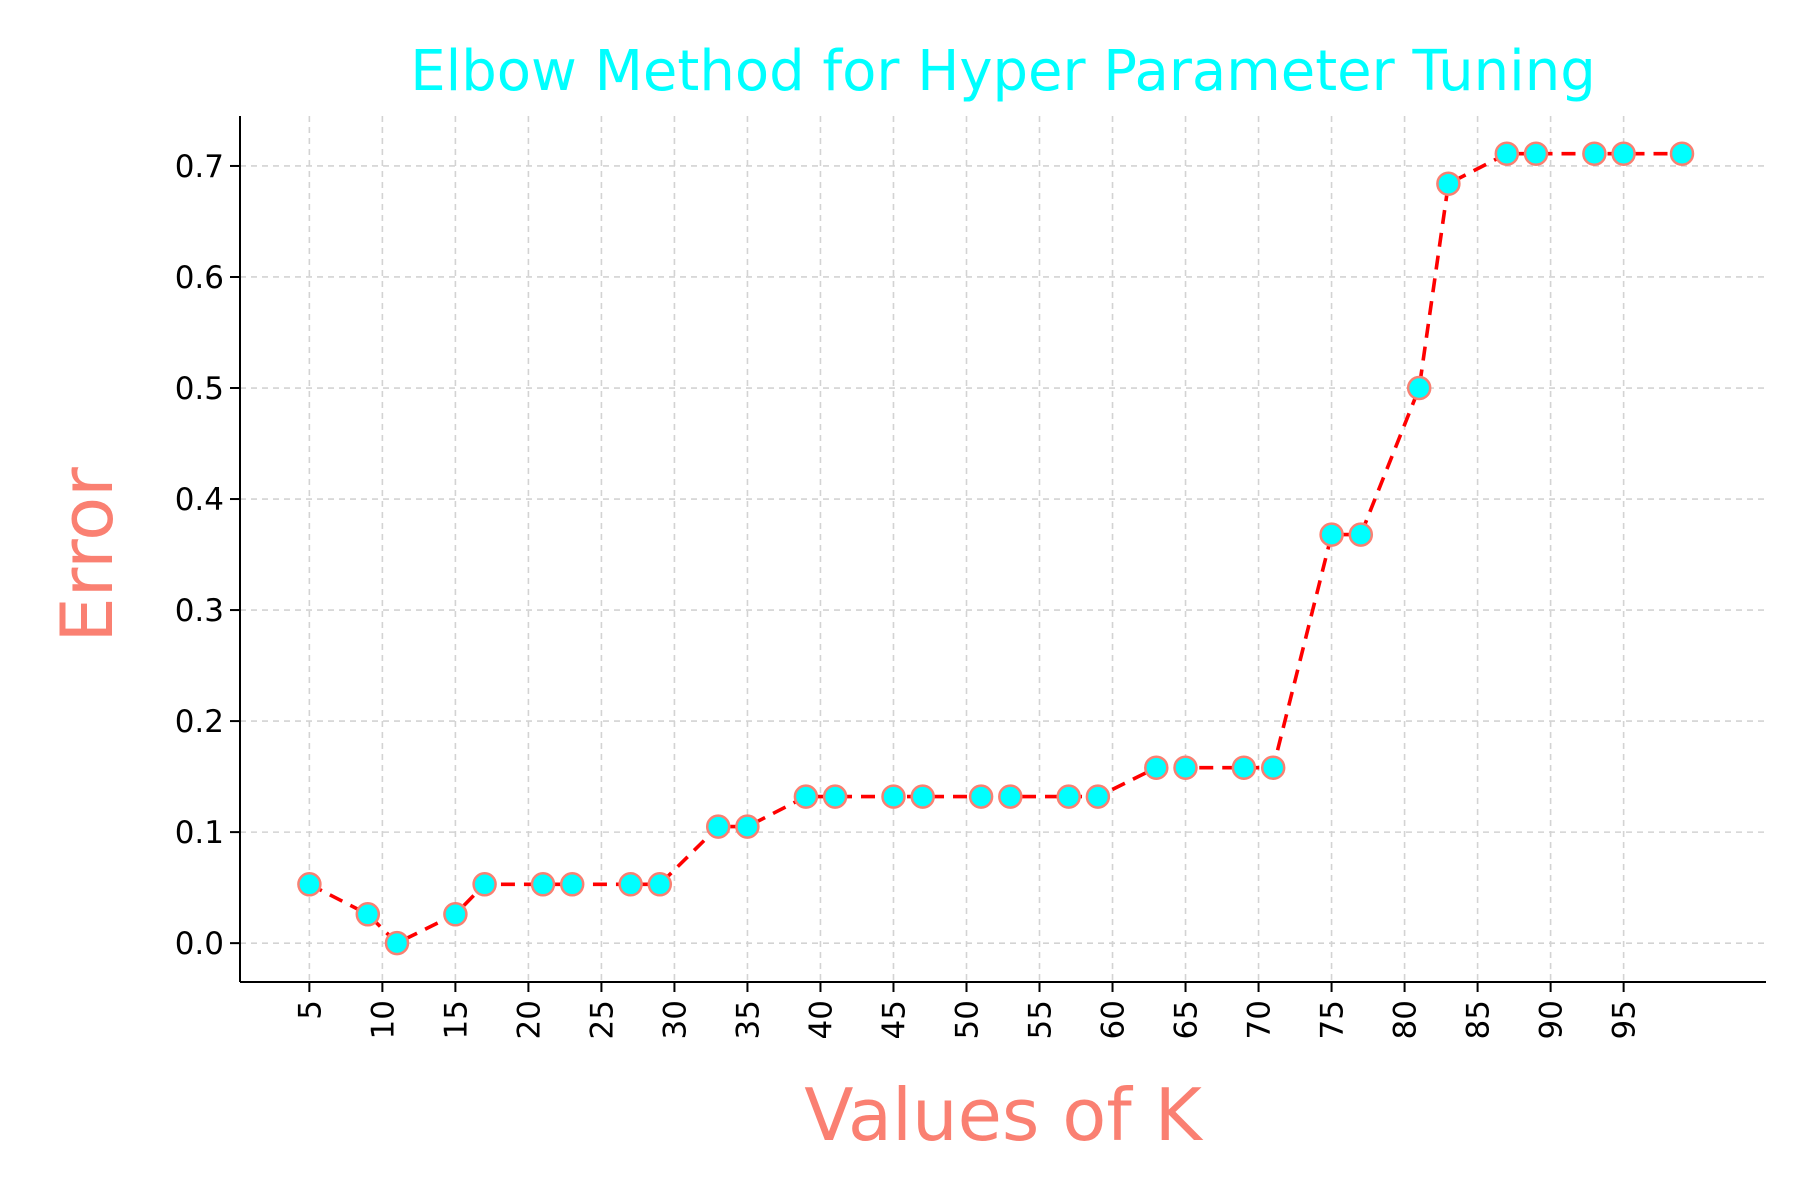 Image resolution: width=1800 pixels, height=1200 pixels. What do you see at coordinates (748, 1019) in the screenshot?
I see `x-tick-label: 35` at bounding box center [748, 1019].